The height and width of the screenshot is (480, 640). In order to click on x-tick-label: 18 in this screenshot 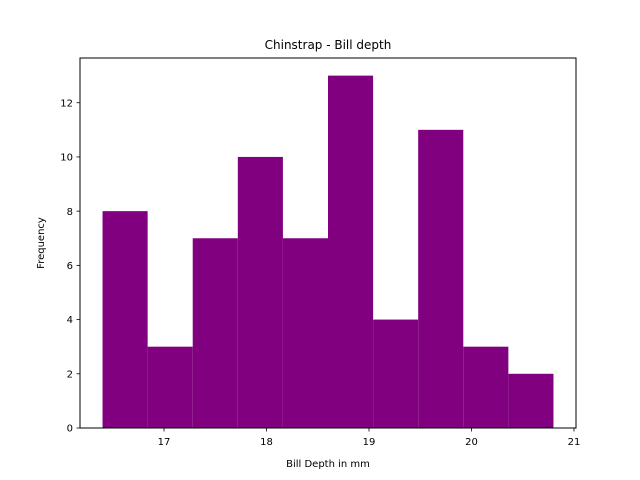, I will do `click(266, 442)`.